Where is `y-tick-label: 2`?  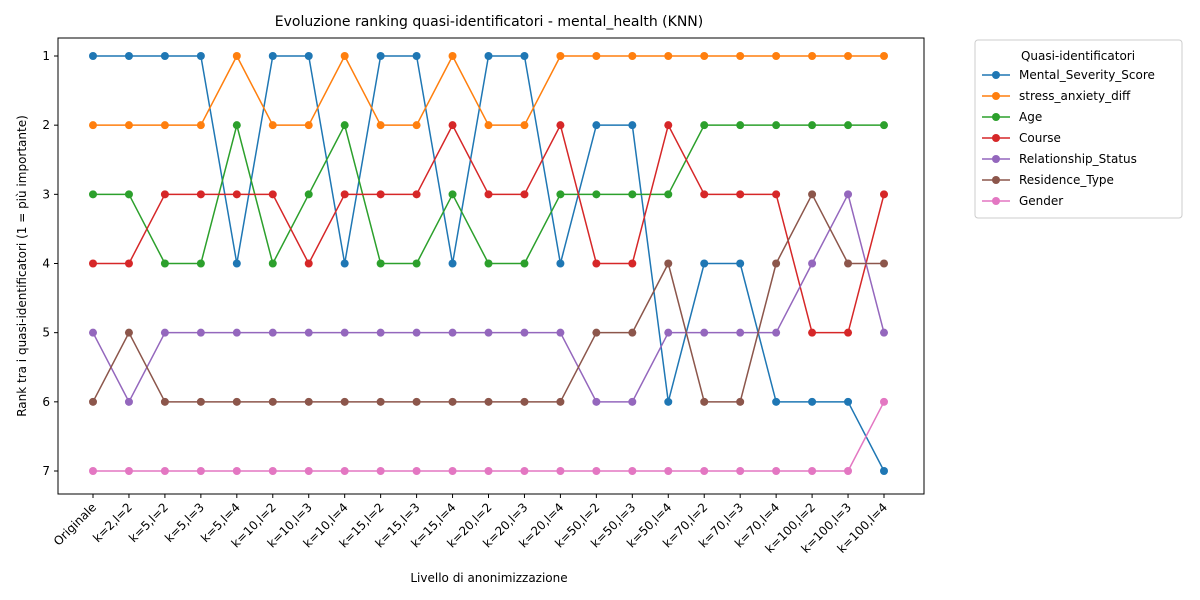 y-tick-label: 2 is located at coordinates (46, 125).